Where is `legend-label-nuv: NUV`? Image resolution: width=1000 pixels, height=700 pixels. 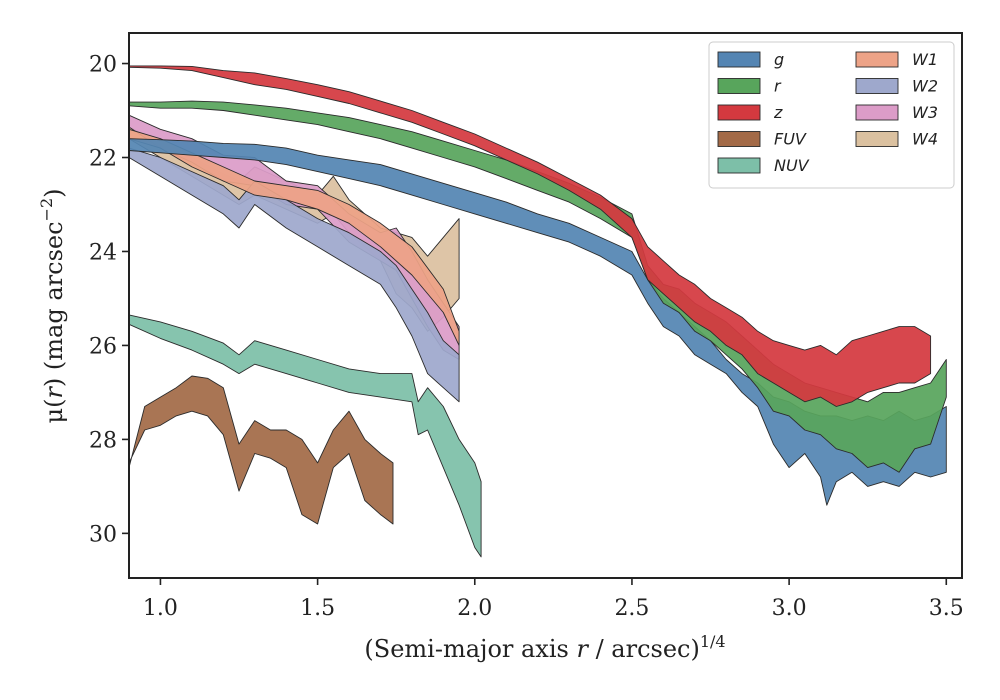 legend-label-nuv: NUV is located at coordinates (792, 165).